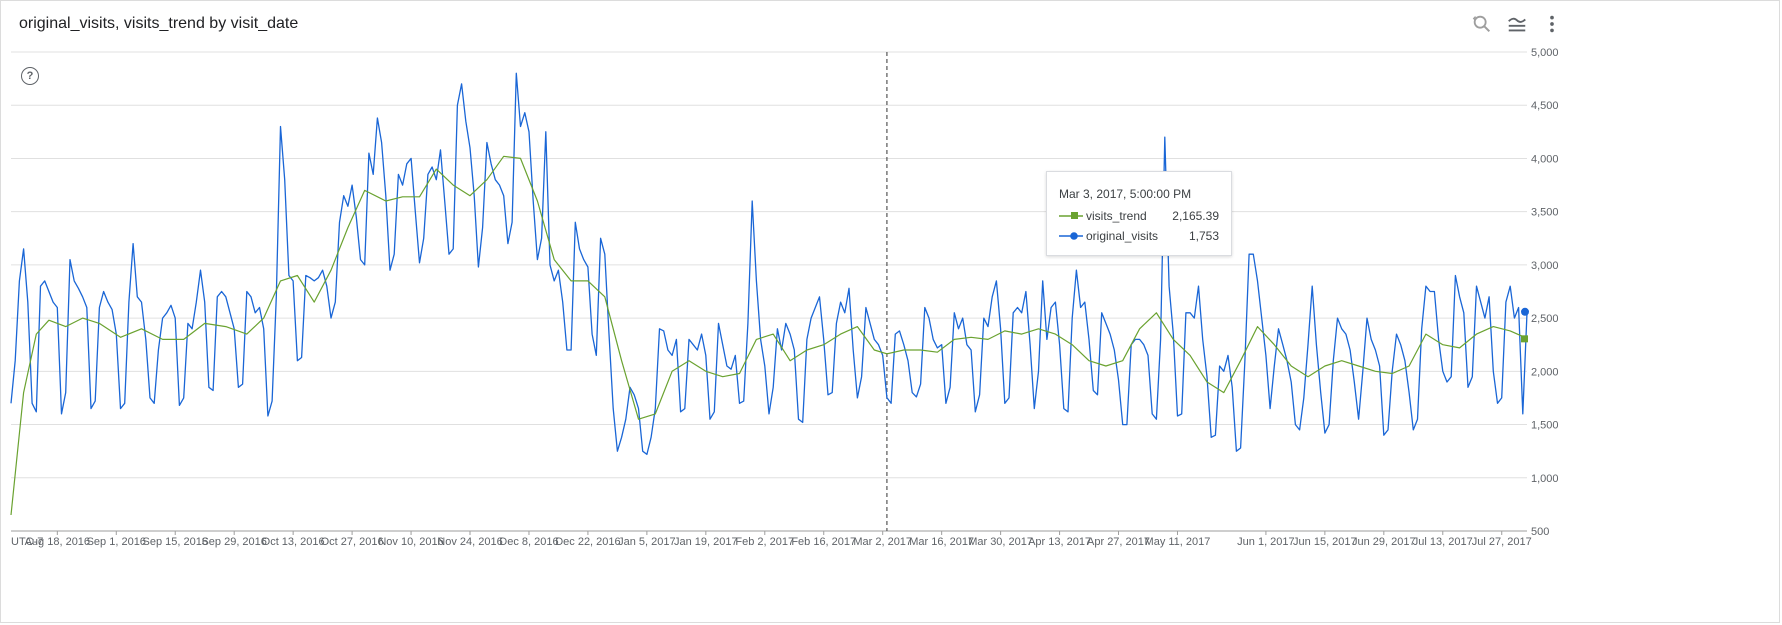  Describe the element at coordinates (1545, 426) in the screenshot. I see `y-tick-label: 1,500` at that location.